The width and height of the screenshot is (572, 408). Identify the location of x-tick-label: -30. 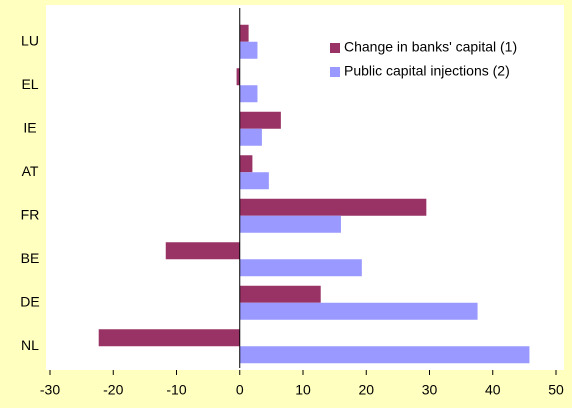
(50, 390).